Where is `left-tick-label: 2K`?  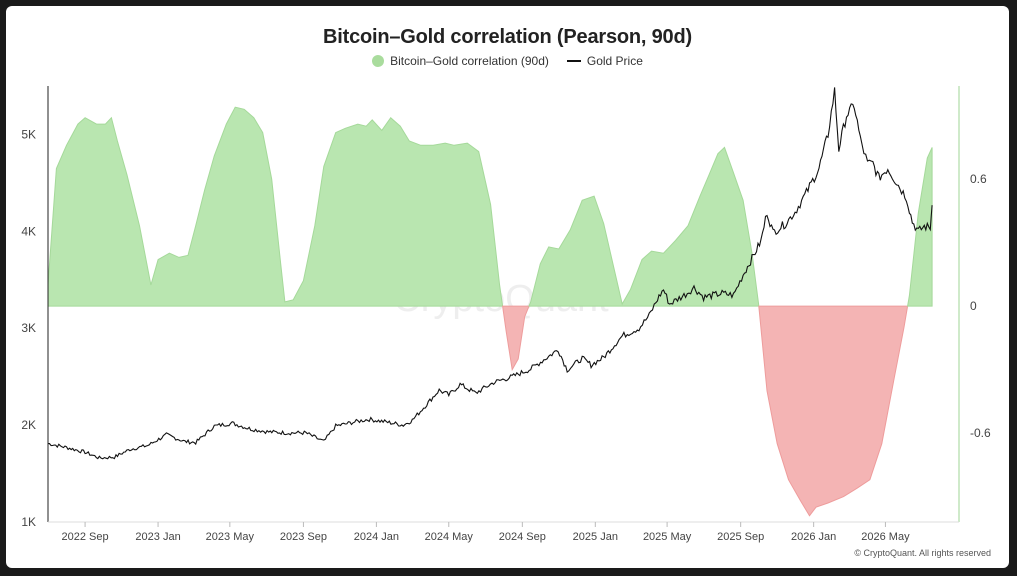
left-tick-label: 2K is located at coordinates (28, 425).